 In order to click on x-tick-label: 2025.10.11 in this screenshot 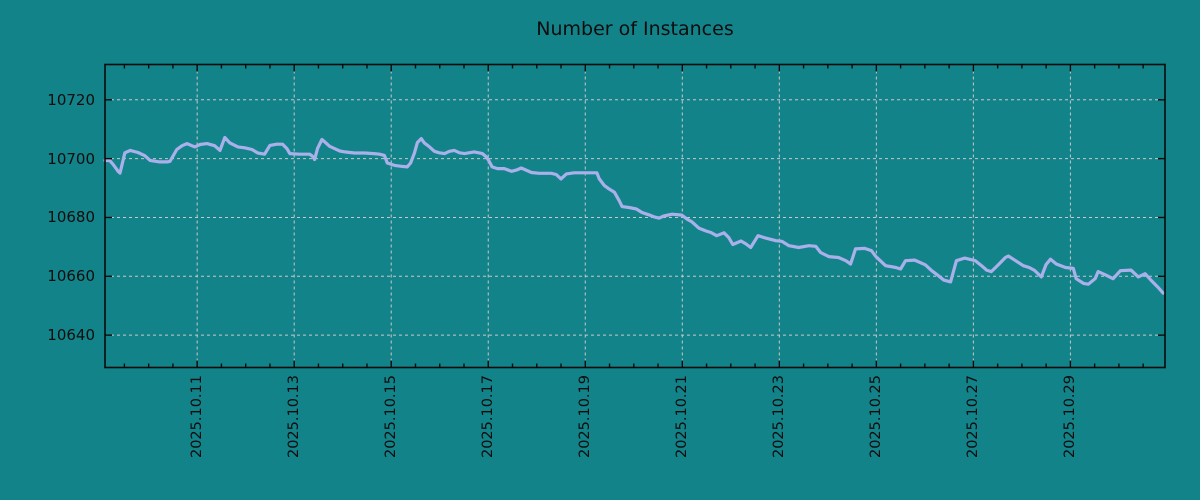, I will do `click(197, 416)`.